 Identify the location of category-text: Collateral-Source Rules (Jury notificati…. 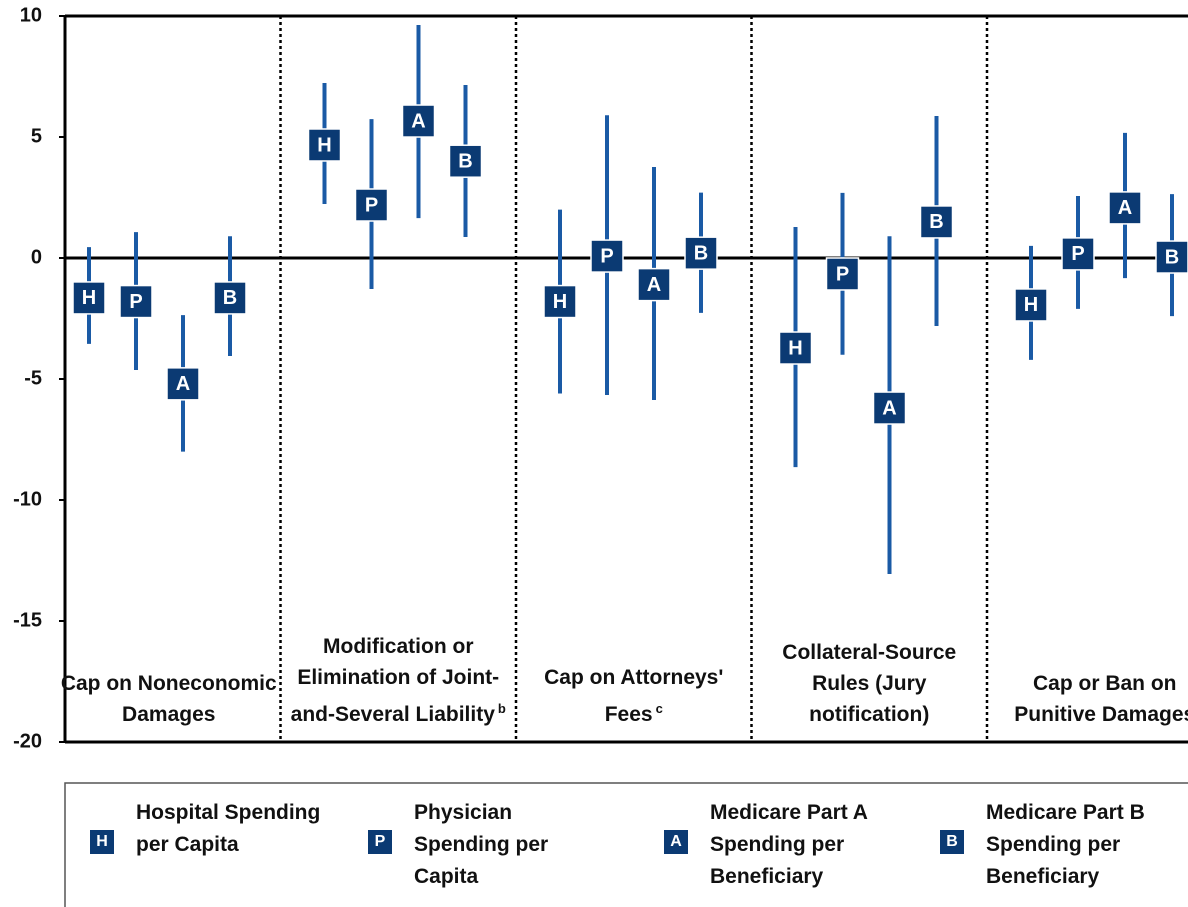
(869, 683).